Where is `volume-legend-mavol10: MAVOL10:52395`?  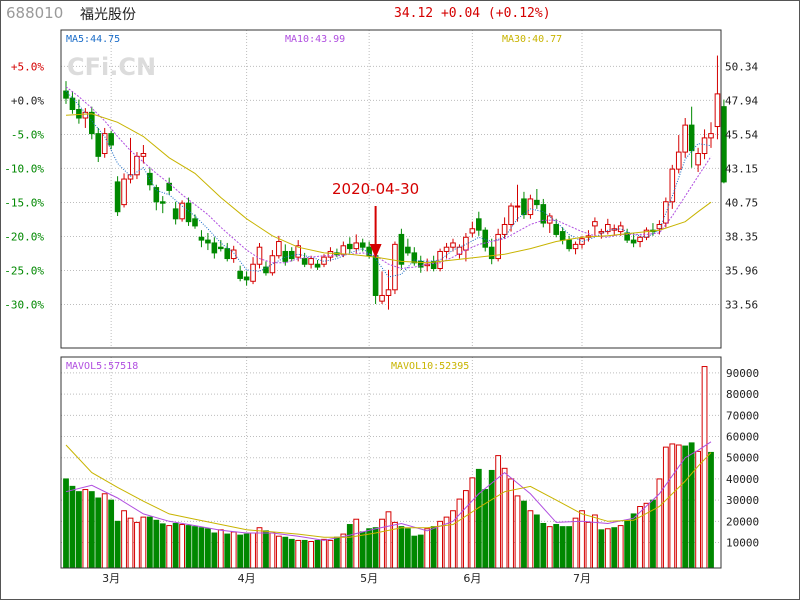 volume-legend-mavol10: MAVOL10:52395 is located at coordinates (430, 366).